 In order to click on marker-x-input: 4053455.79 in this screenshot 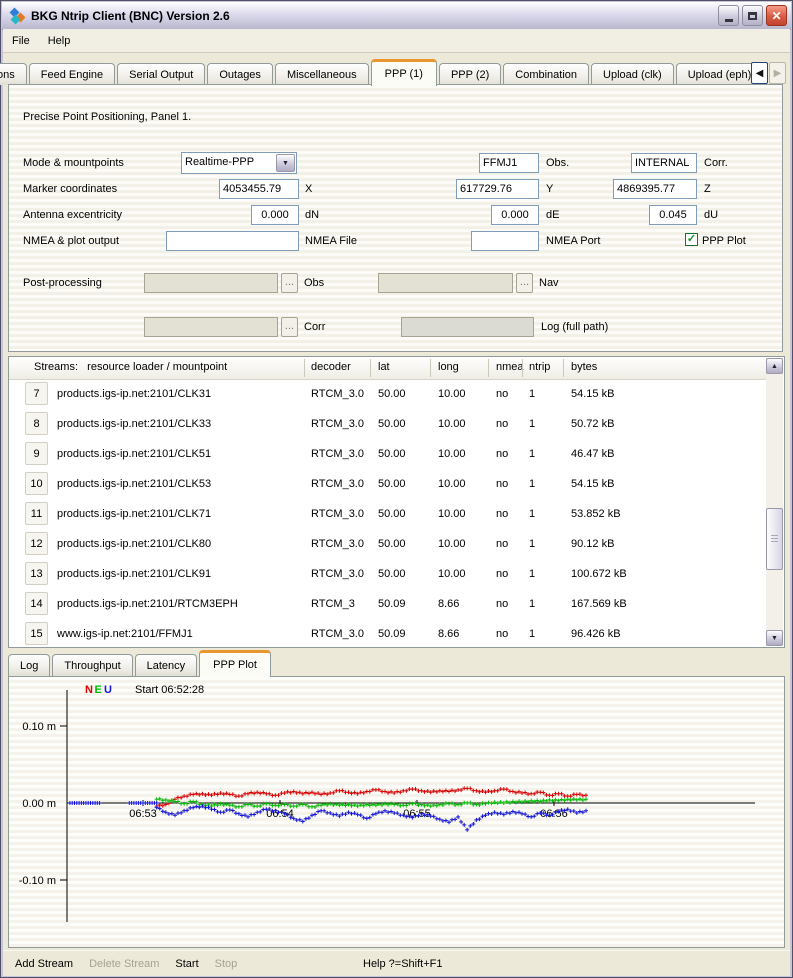, I will do `click(259, 189)`.